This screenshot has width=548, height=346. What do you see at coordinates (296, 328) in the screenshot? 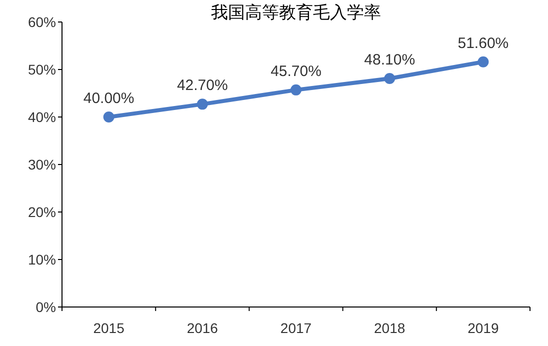
I see `x-tick-label: 2017` at bounding box center [296, 328].